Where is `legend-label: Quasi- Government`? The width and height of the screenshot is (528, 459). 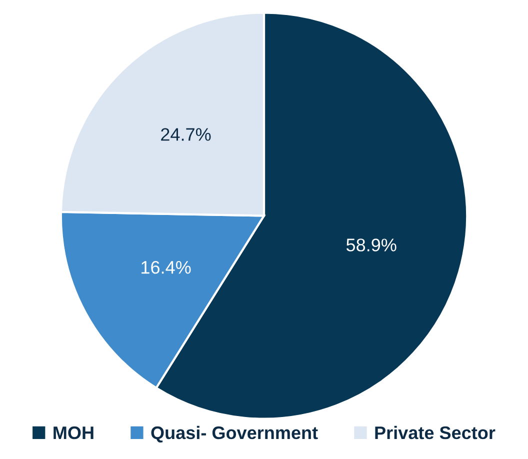
legend-label: Quasi- Government is located at coordinates (234, 434).